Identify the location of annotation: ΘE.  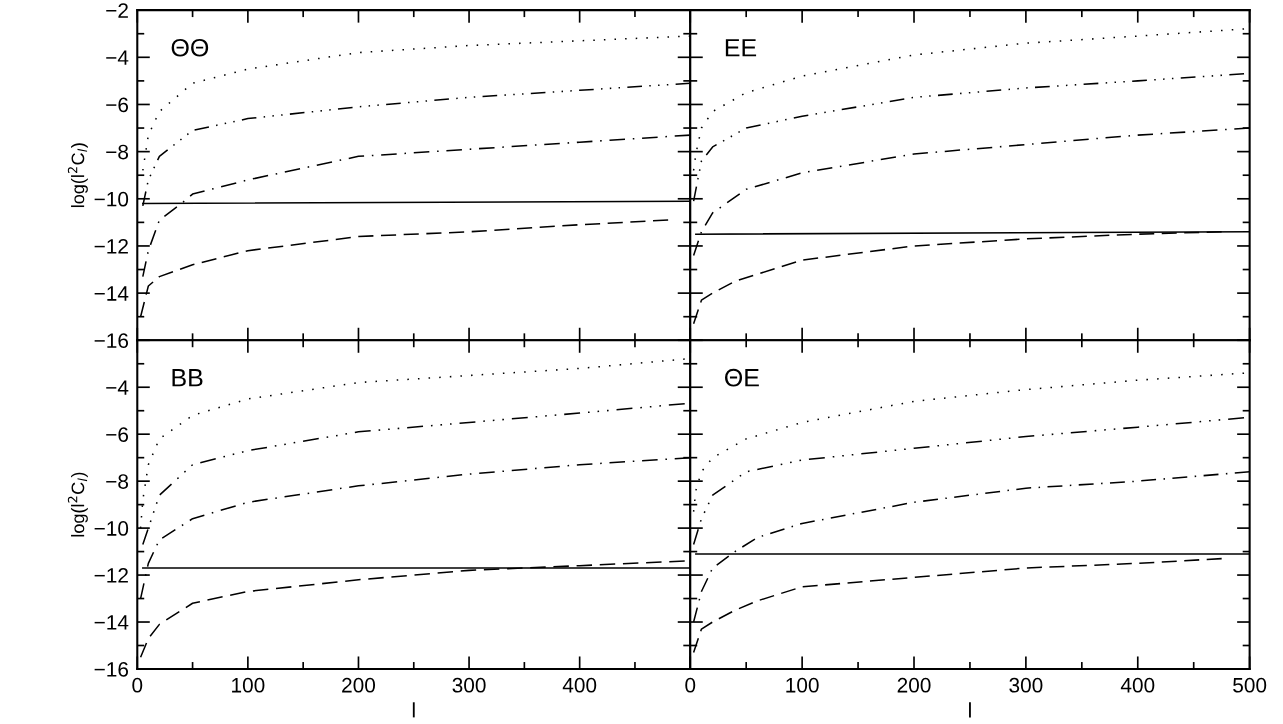
(742, 377).